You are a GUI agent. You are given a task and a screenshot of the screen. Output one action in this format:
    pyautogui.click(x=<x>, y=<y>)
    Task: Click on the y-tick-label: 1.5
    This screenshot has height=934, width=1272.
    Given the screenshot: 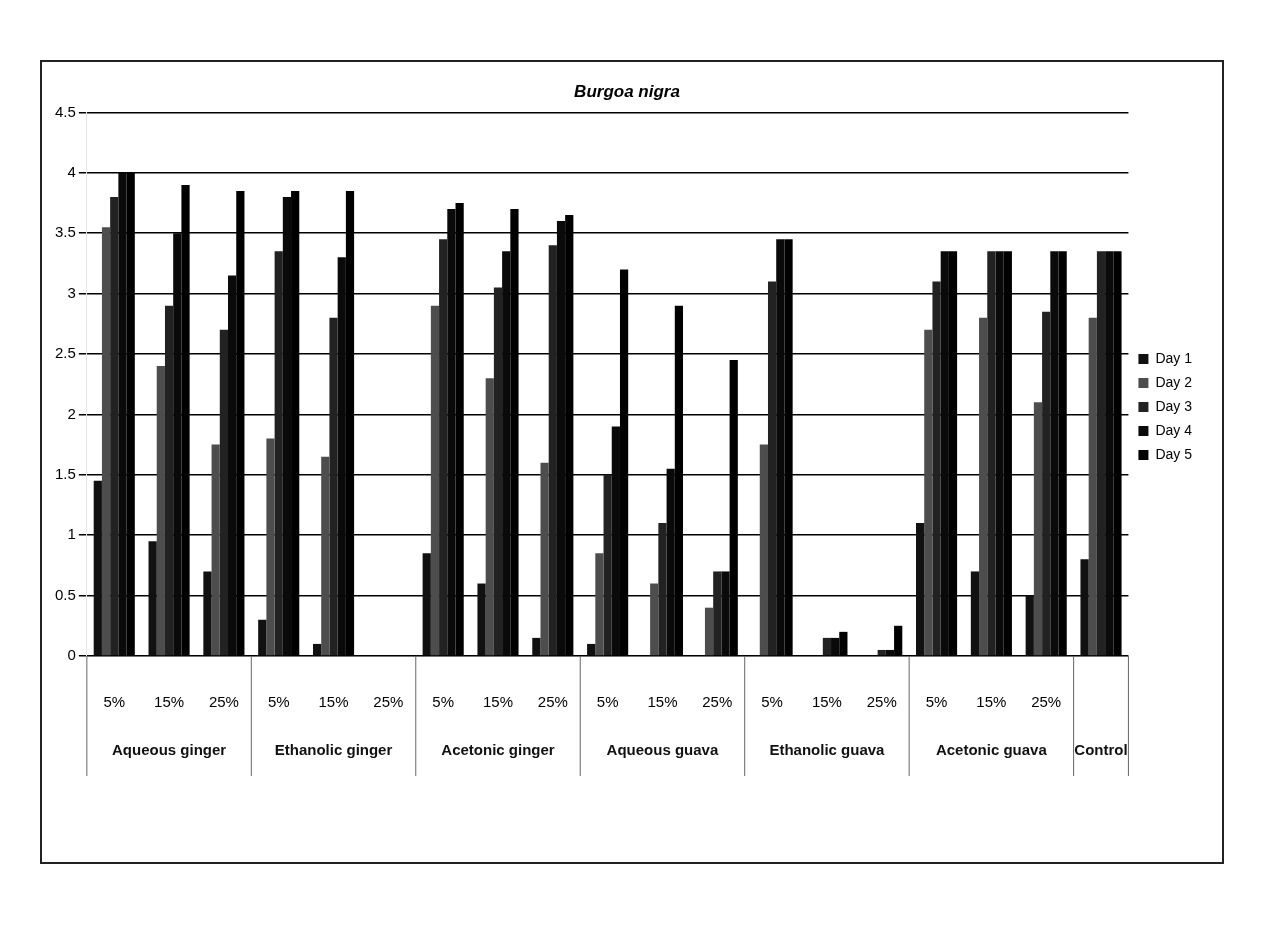 What is the action you would take?
    pyautogui.click(x=65, y=473)
    